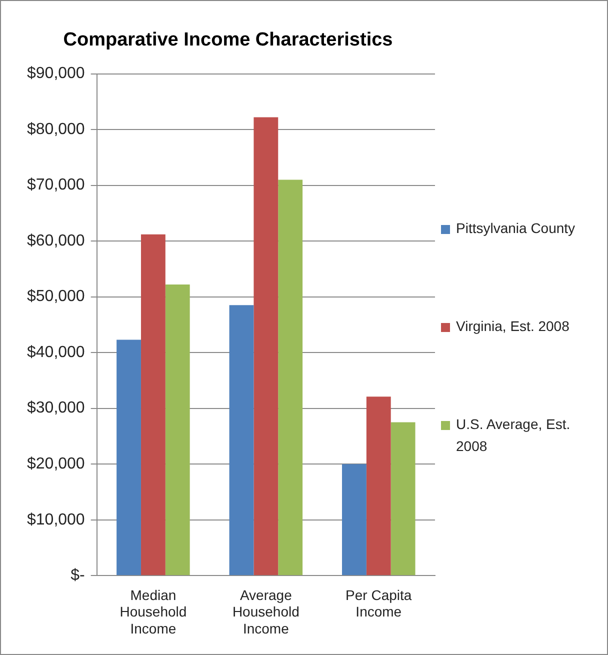 The height and width of the screenshot is (655, 608). Describe the element at coordinates (55, 241) in the screenshot. I see `y-tick-label: $60,000` at that location.